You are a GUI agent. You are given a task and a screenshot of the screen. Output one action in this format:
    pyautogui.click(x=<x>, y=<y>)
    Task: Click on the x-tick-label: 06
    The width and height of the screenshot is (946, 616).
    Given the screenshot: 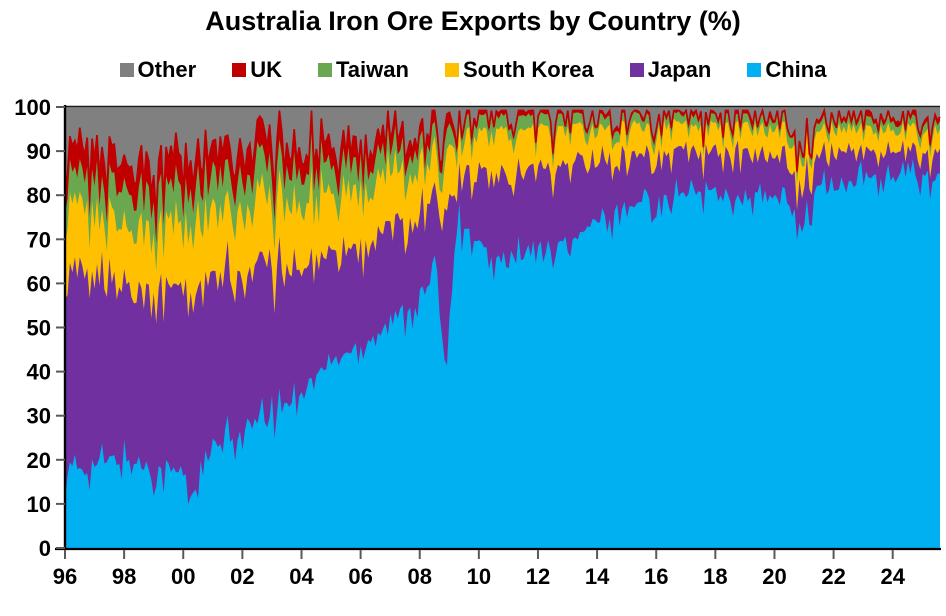 What is the action you would take?
    pyautogui.click(x=360, y=576)
    